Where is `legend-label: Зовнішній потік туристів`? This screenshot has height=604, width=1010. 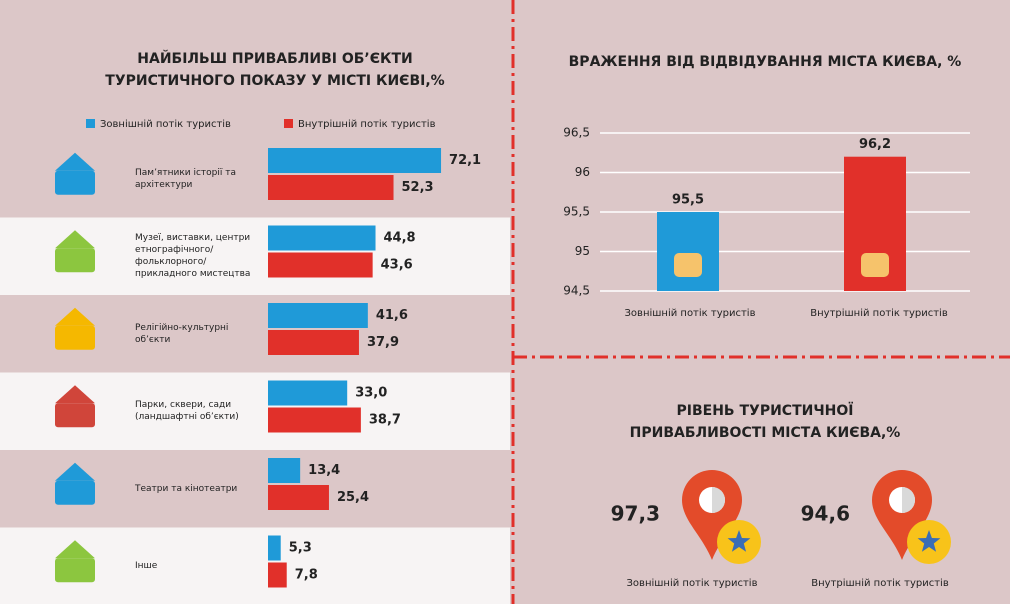
legend-label: Зовнішній потік туристів is located at coordinates (165, 124).